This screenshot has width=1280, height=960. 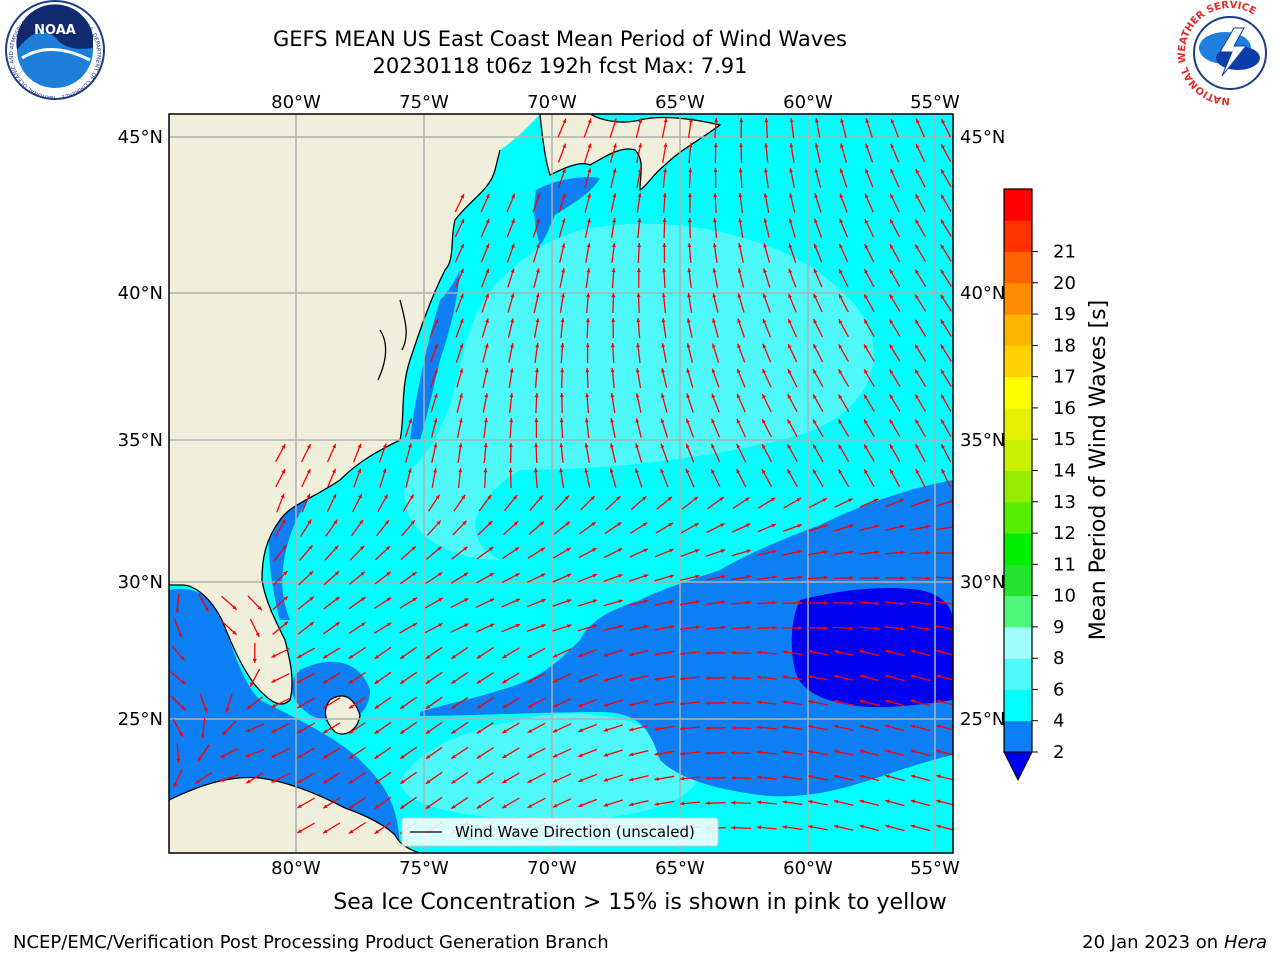 What do you see at coordinates (1245, 942) in the screenshot?
I see `footer-machine: Hera` at bounding box center [1245, 942].